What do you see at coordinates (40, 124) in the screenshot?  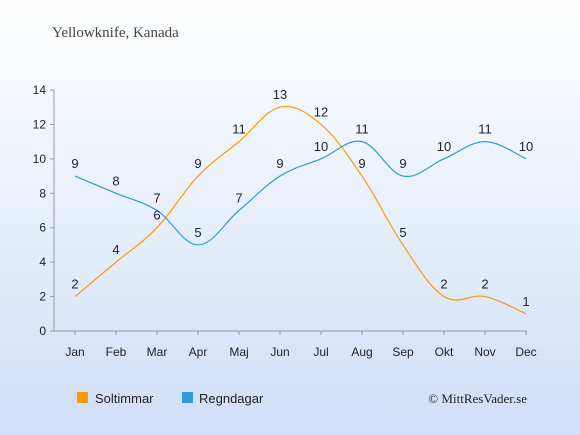 I see `y-tick-label-12: 12` at bounding box center [40, 124].